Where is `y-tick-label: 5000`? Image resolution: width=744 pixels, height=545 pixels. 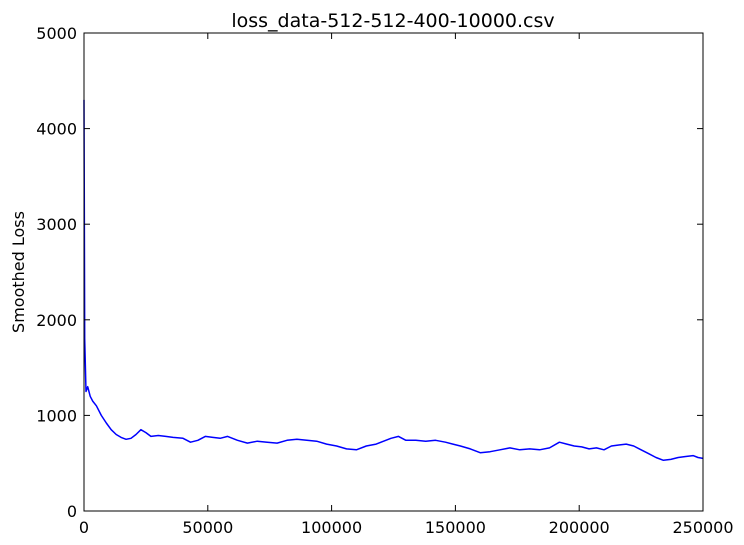 y-tick-label: 5000 is located at coordinates (56, 33).